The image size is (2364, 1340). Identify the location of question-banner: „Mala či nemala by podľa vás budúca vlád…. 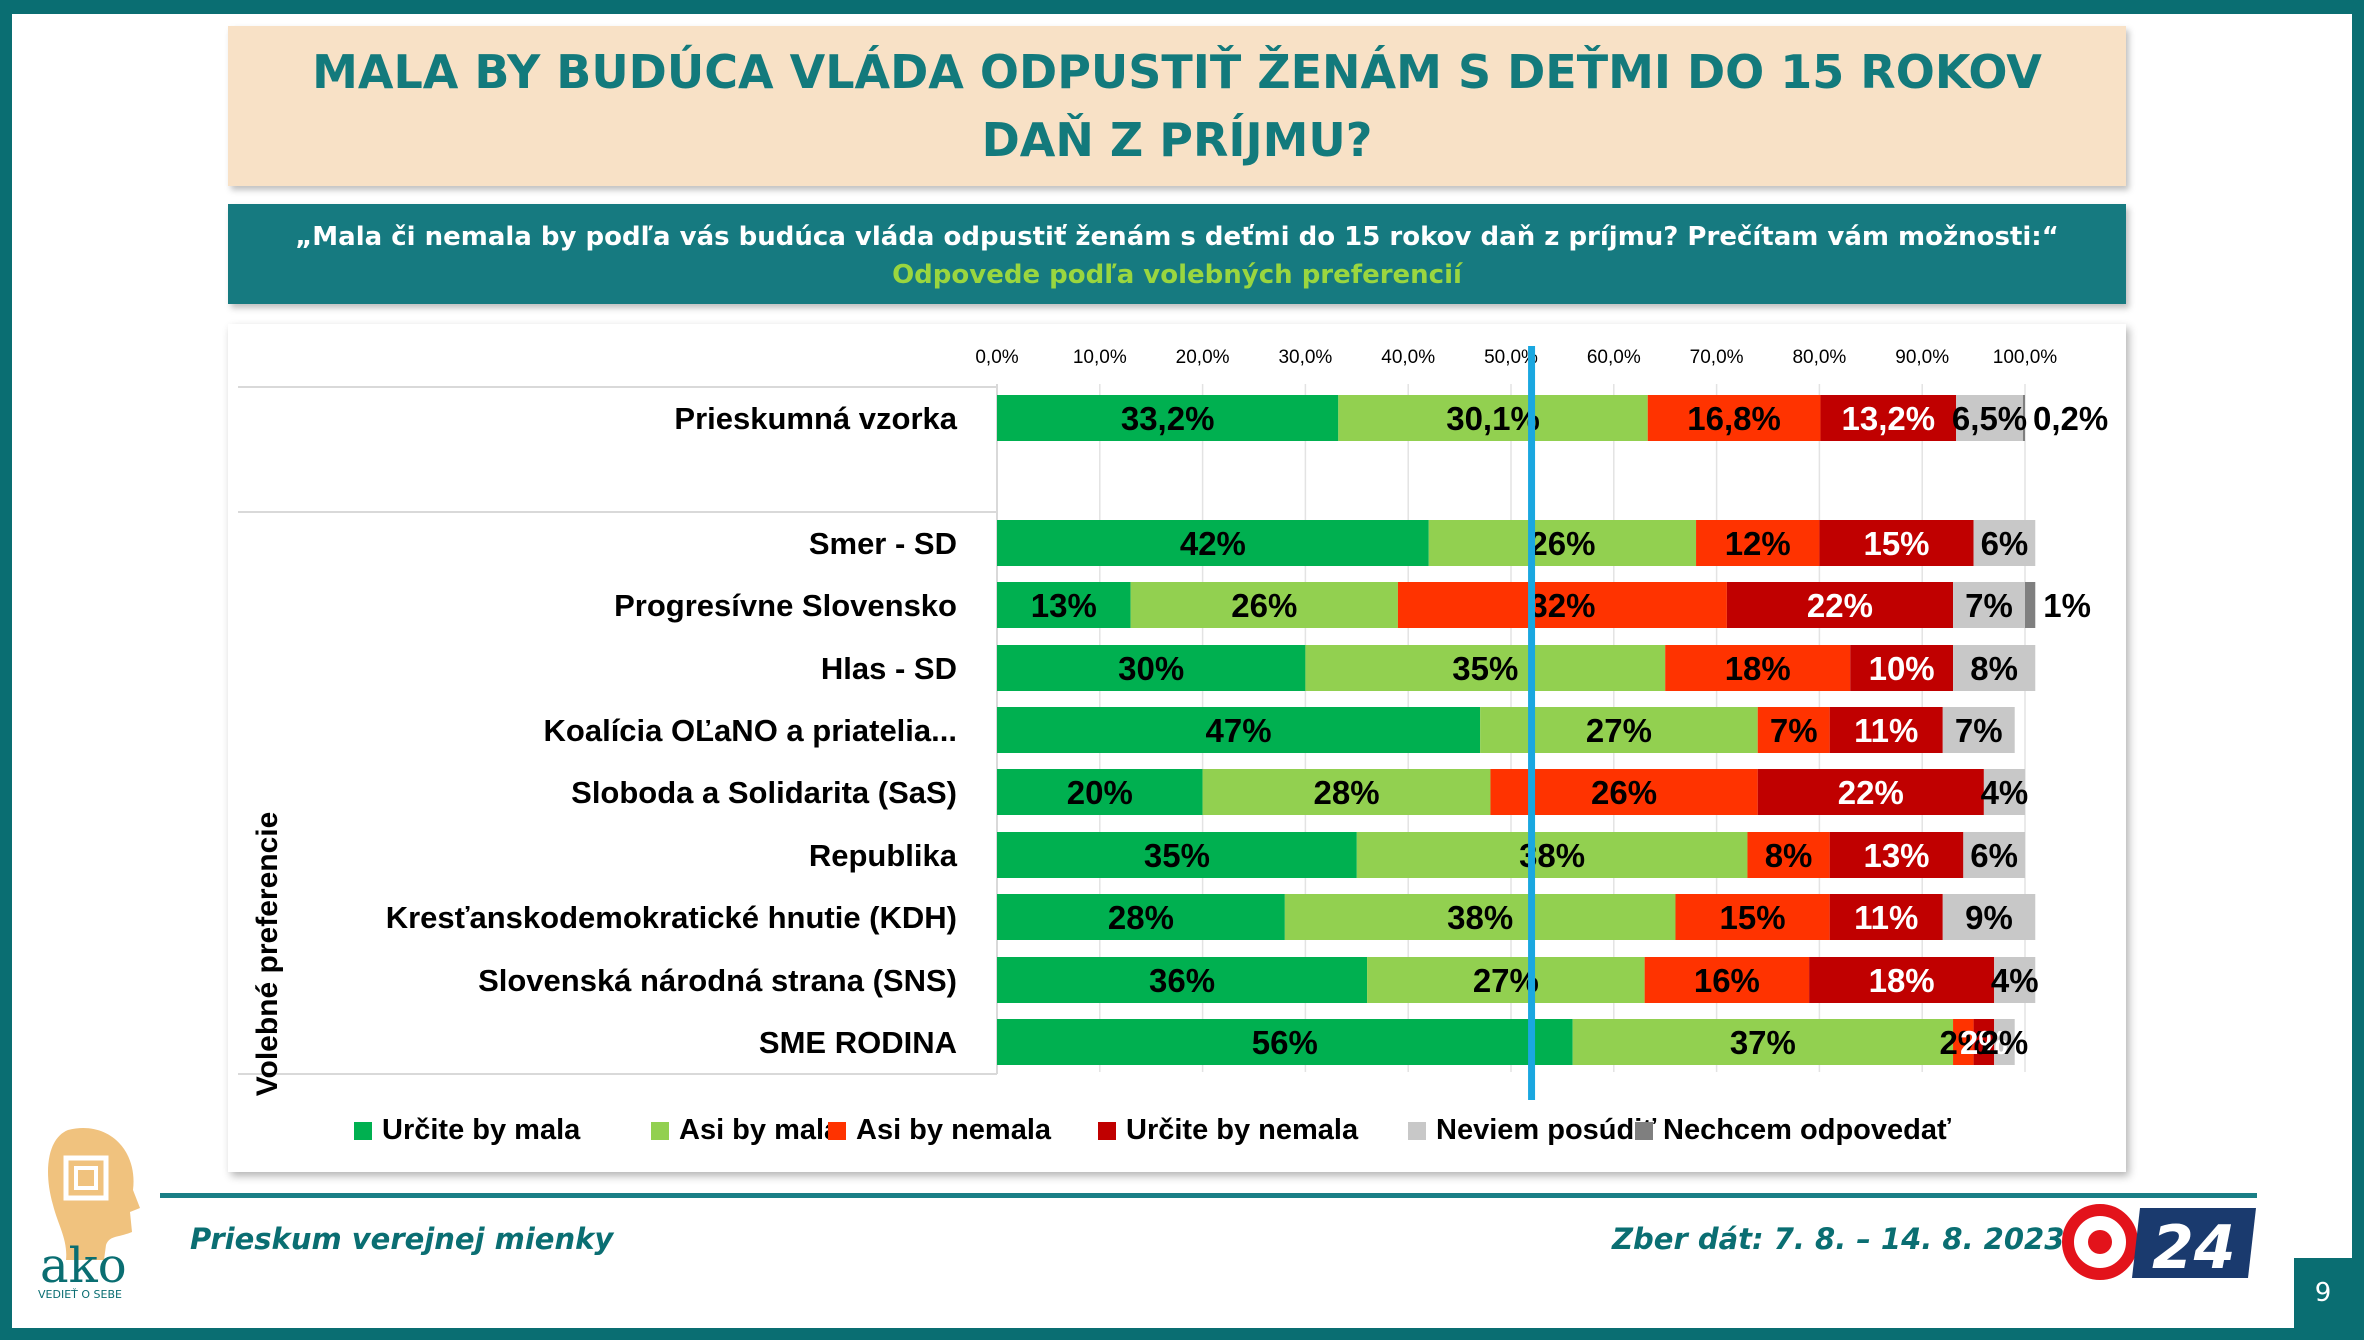
(1177, 254).